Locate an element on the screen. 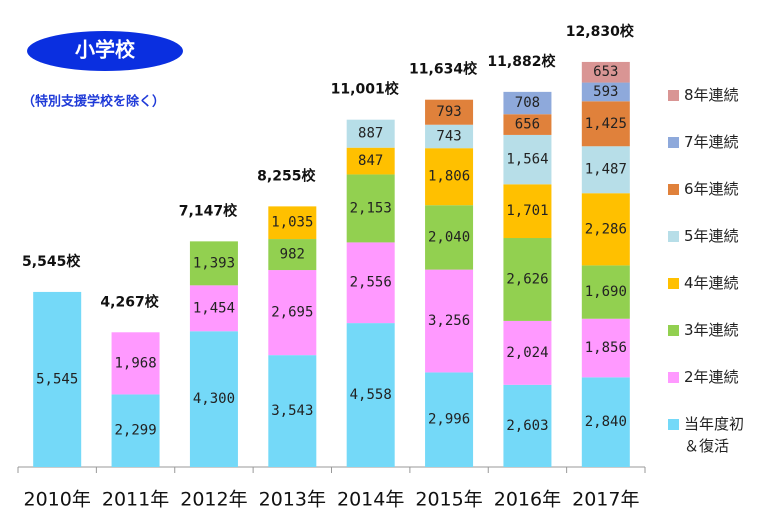 The width and height of the screenshot is (781, 520). value-label: 2,556 is located at coordinates (371, 283).